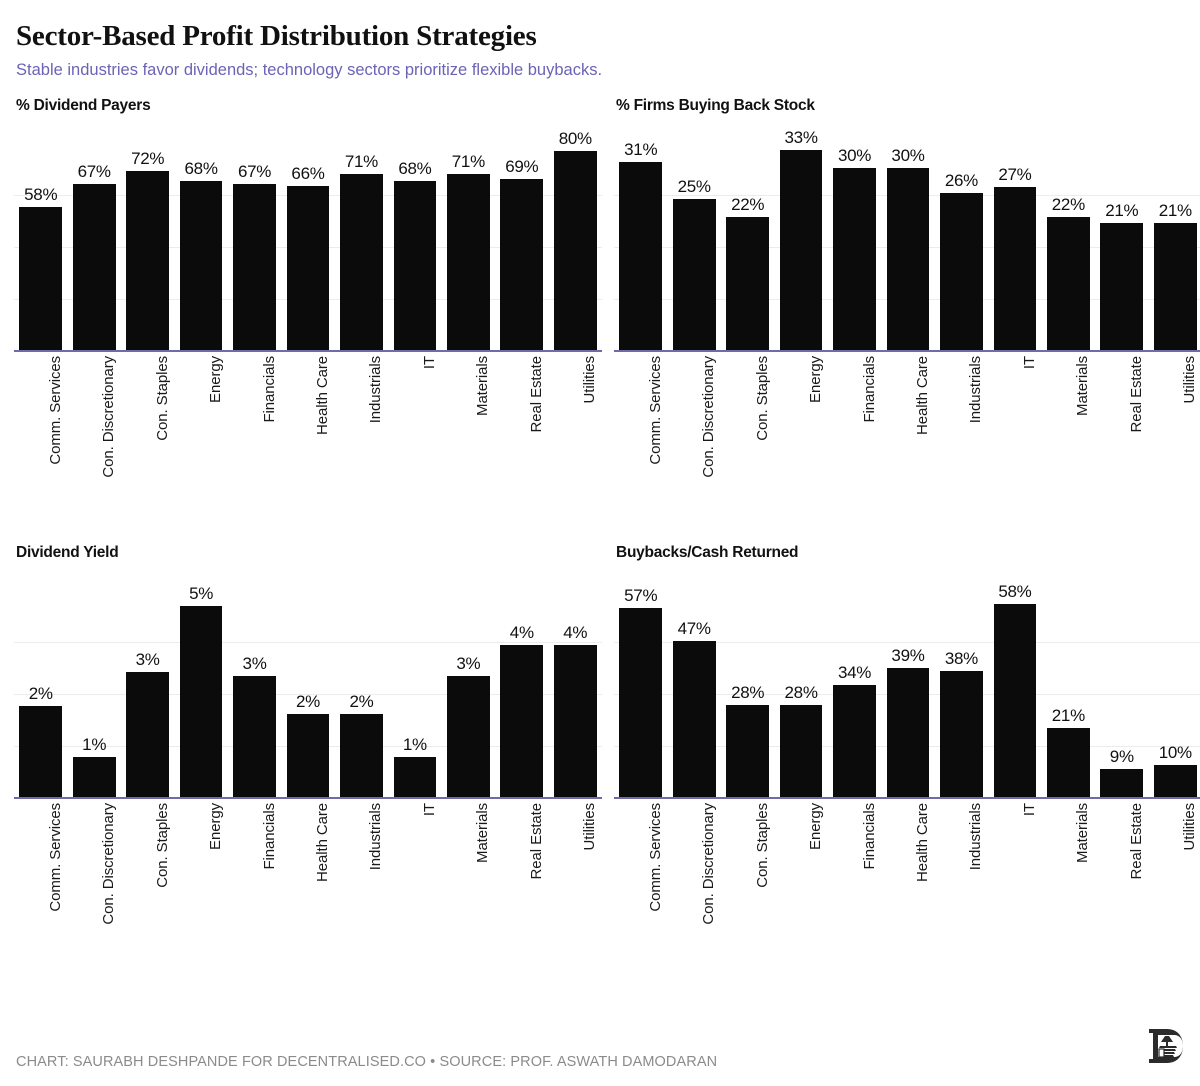 Image resolution: width=1200 pixels, height=1086 pixels. What do you see at coordinates (854, 672) in the screenshot?
I see `bar-value-label: 34%` at bounding box center [854, 672].